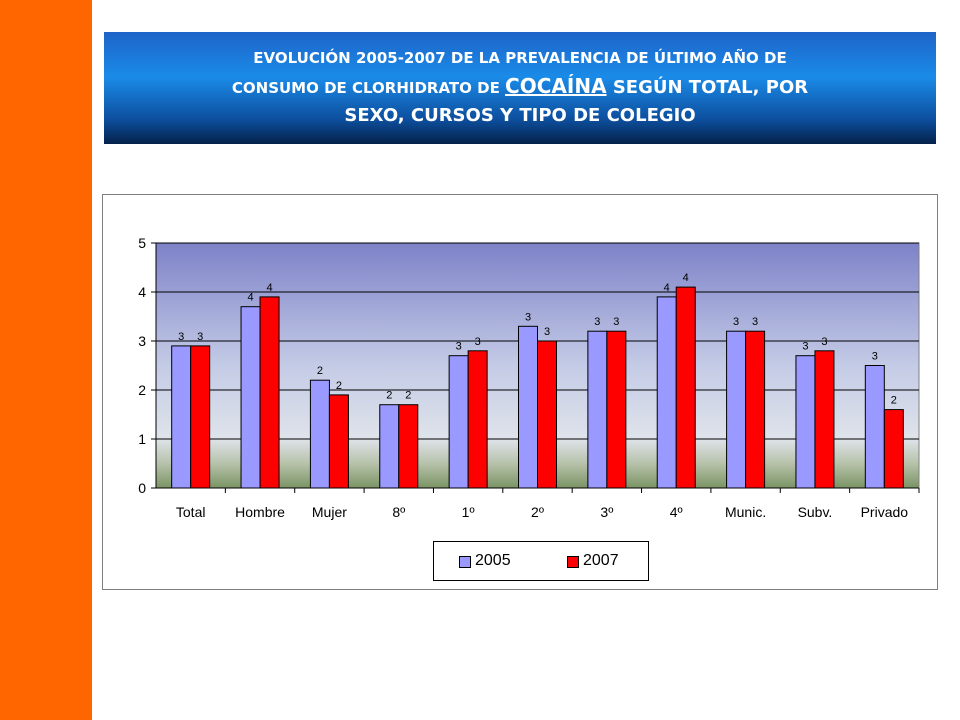 The height and width of the screenshot is (720, 960). What do you see at coordinates (556, 86) in the screenshot?
I see `title-cocaina: COCAÍNA` at bounding box center [556, 86].